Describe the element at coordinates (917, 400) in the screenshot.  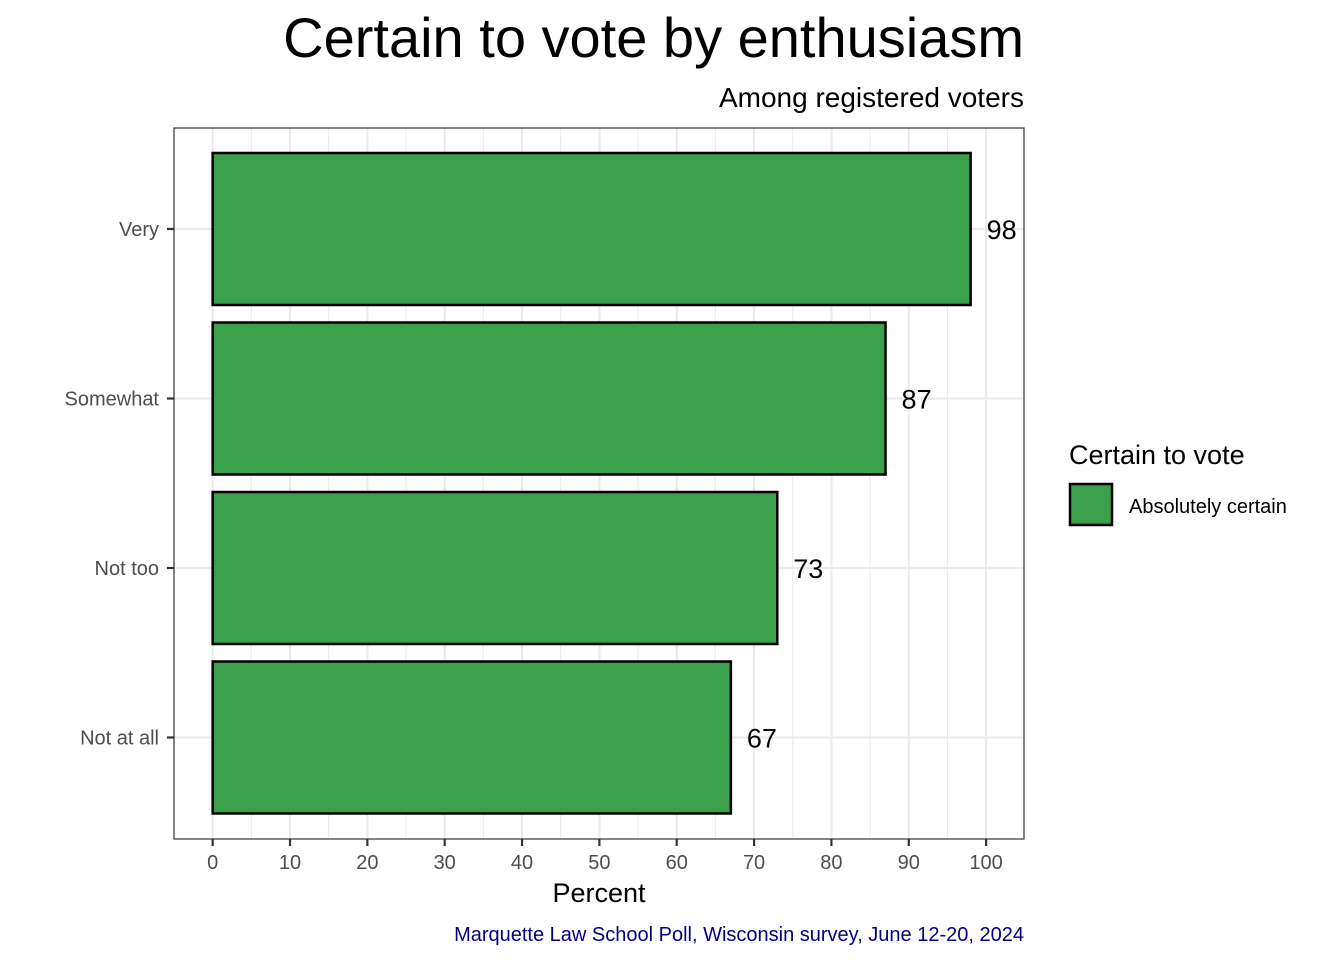
I see `data-label-somewhat: 87` at that location.